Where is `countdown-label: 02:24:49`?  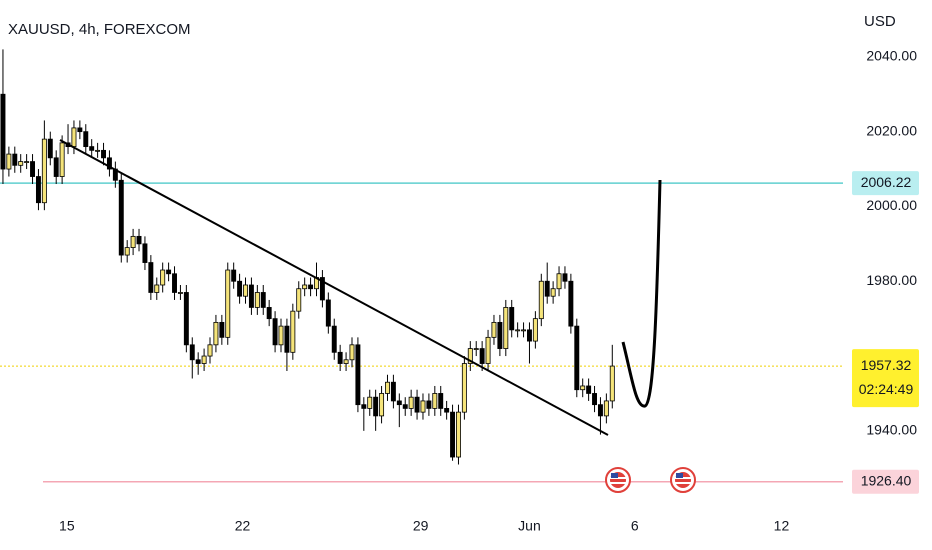
countdown-label: 02:24:49 is located at coordinates (886, 389).